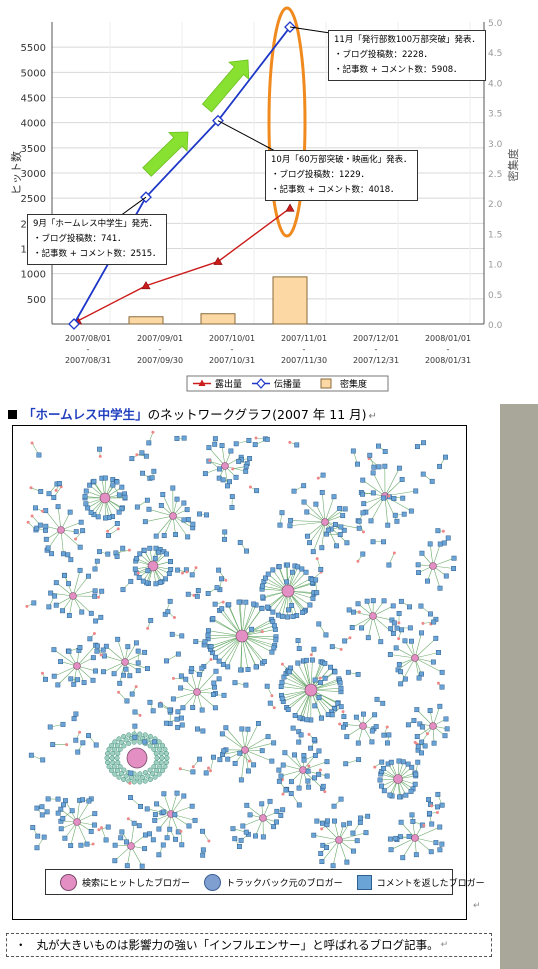 The image size is (538, 969). I want to click on x-tick-label: 2007/11/30, so click(304, 360).